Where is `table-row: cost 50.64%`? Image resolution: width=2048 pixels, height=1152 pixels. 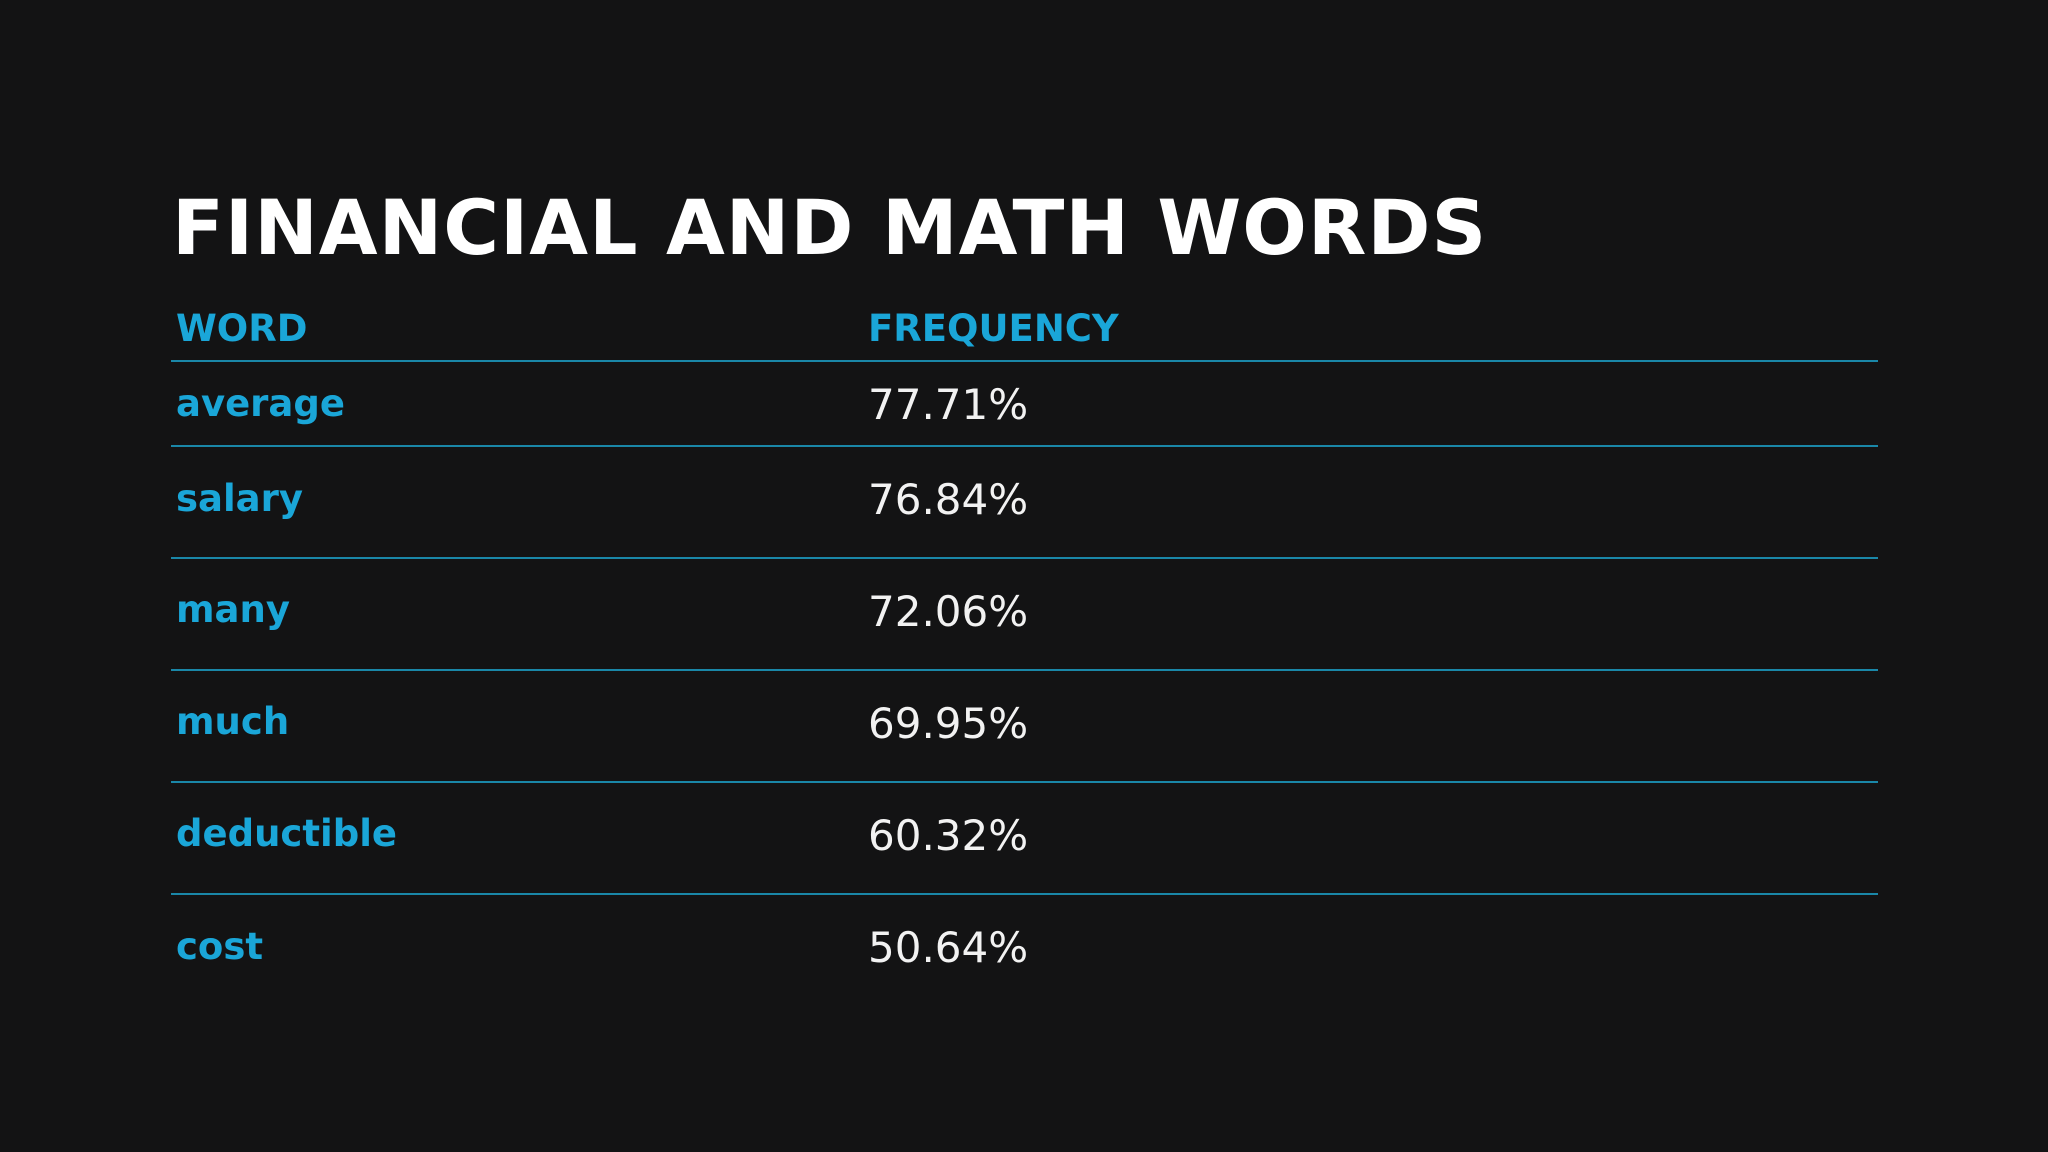 table-row: cost 50.64% is located at coordinates (1024, 950).